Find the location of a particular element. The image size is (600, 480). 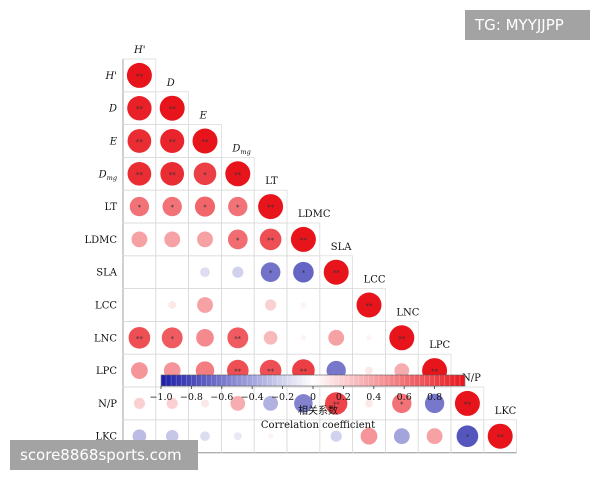

row-label: LCC is located at coordinates (106, 306).